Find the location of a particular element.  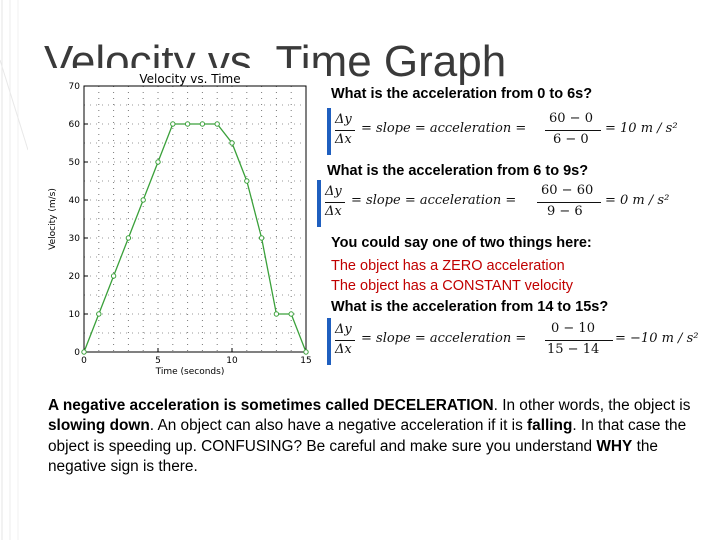

eq2-num: 60 − 60 is located at coordinates (567, 190).